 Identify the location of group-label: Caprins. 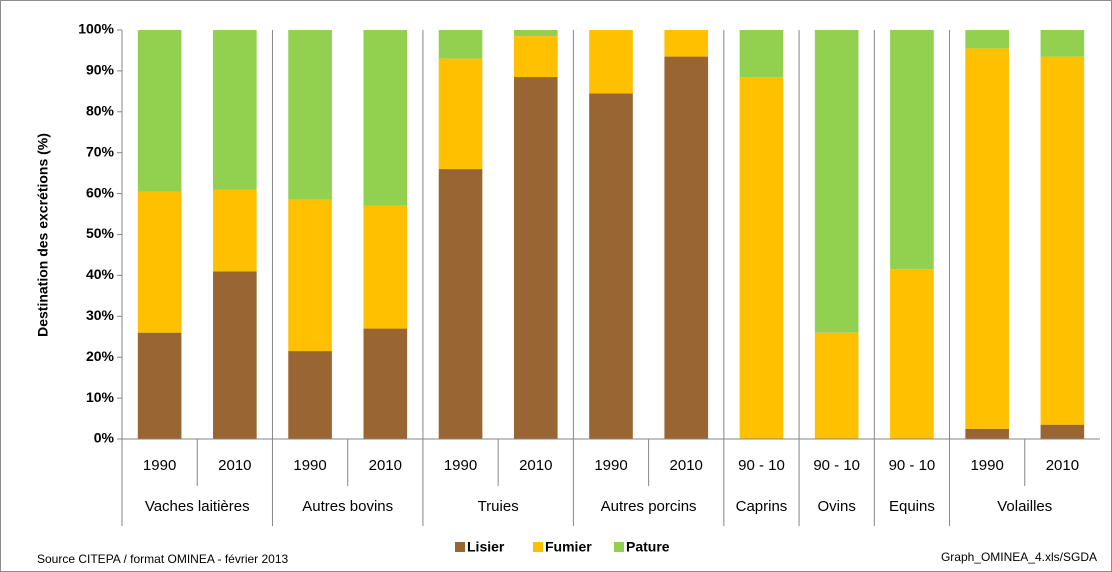
(762, 506).